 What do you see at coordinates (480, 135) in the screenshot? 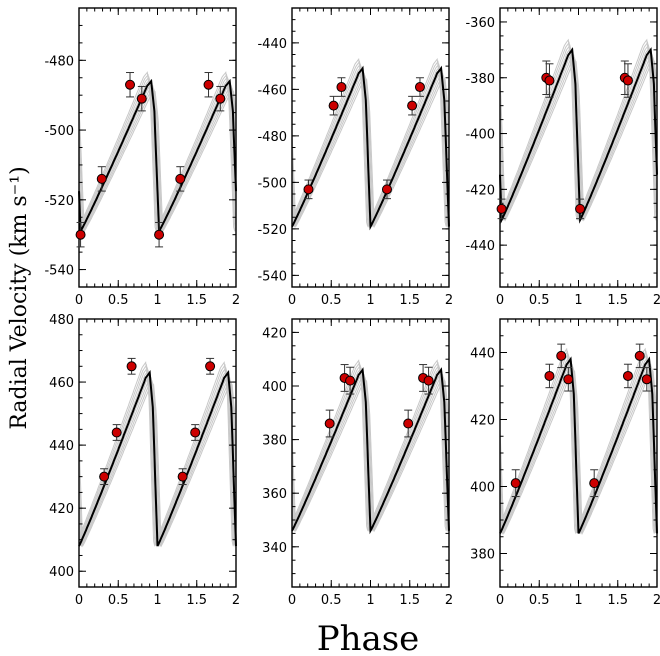
I see `y-tick-label: -400` at bounding box center [480, 135].